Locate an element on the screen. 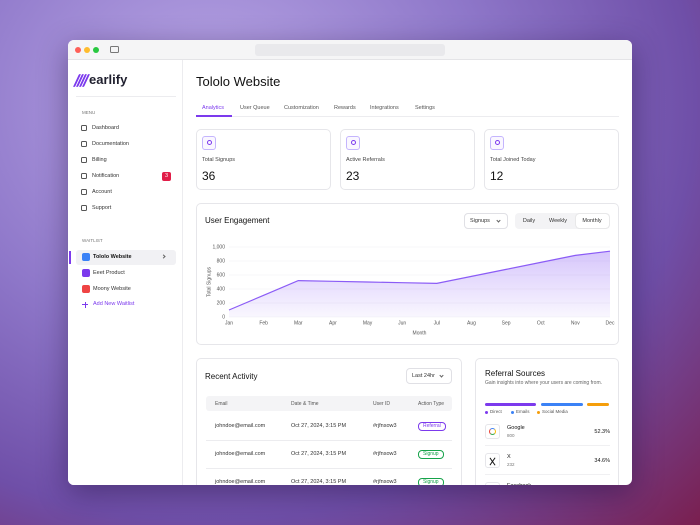 This screenshot has width=700, height=525. tab-underline is located at coordinates (214, 116).